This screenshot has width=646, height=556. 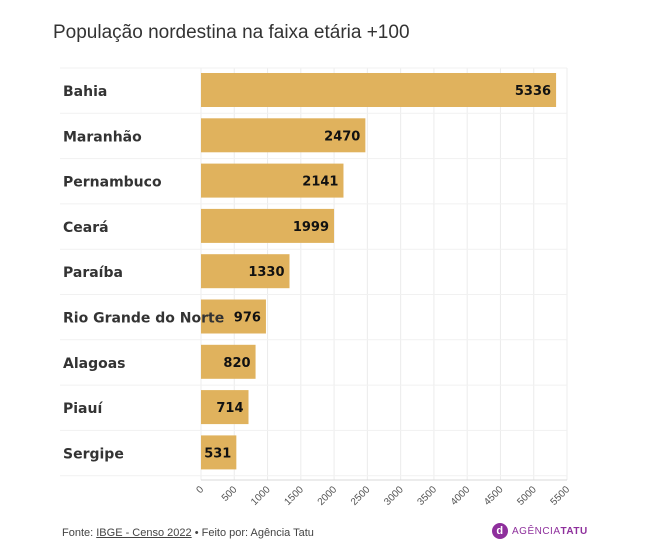 I want to click on data-label: 976, so click(x=247, y=318).